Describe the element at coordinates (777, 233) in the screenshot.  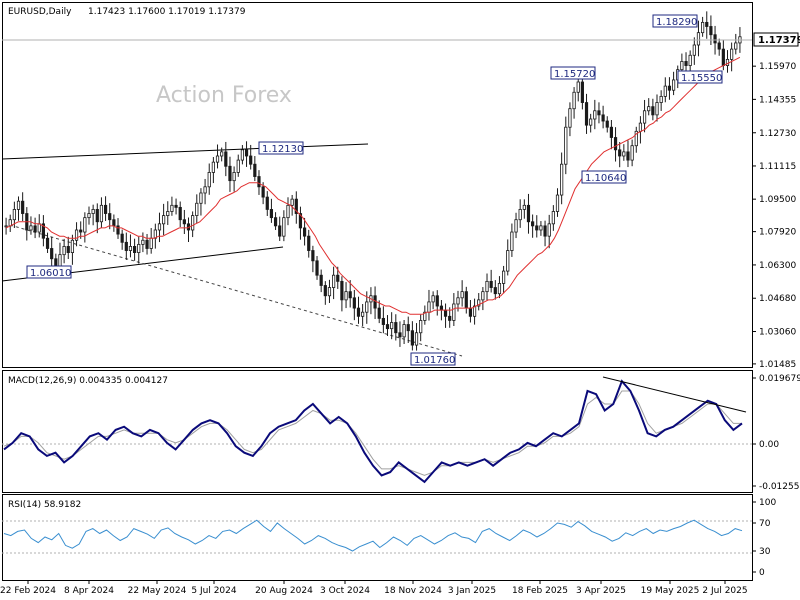
I see `price-tick-label: 1.07920` at that location.